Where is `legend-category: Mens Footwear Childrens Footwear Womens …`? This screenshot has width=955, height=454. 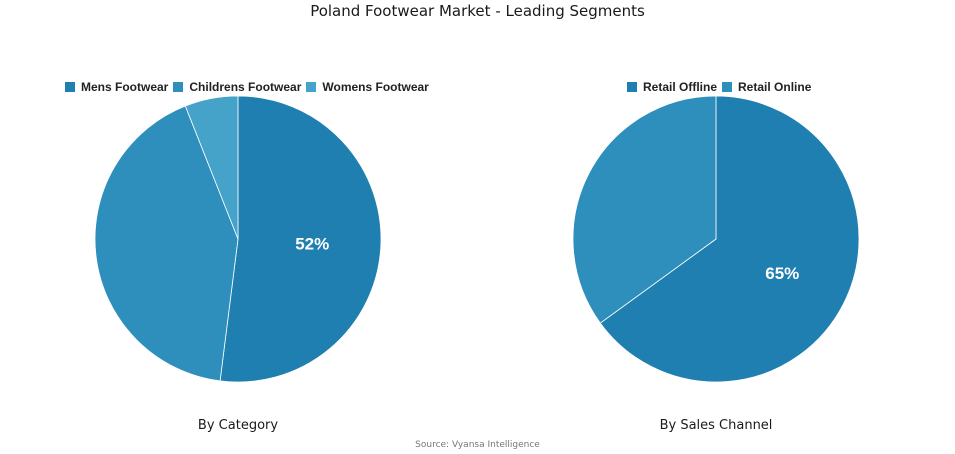 legend-category: Mens Footwear Childrens Footwear Womens … is located at coordinates (249, 87).